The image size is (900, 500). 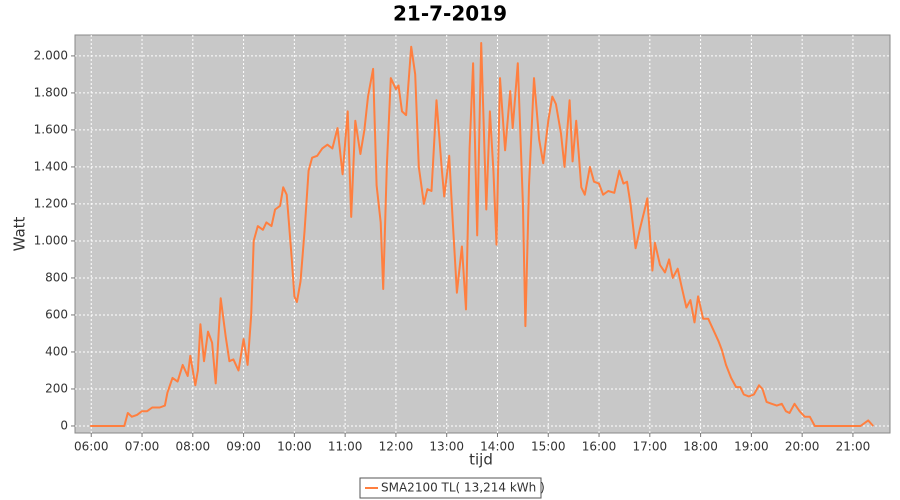 What do you see at coordinates (51, 203) in the screenshot?
I see `y-tick-label: 1.200` at bounding box center [51, 203].